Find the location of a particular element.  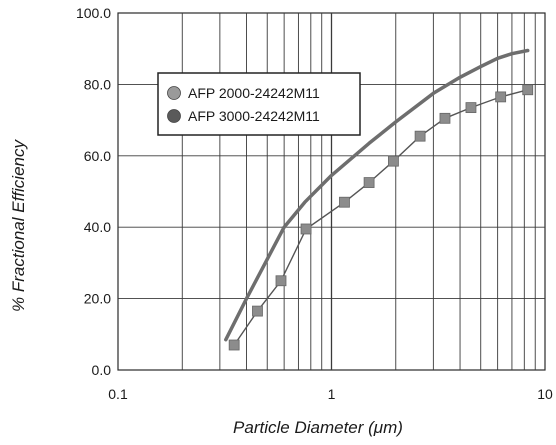

y-tick-label: 20.0 is located at coordinates (97, 299).